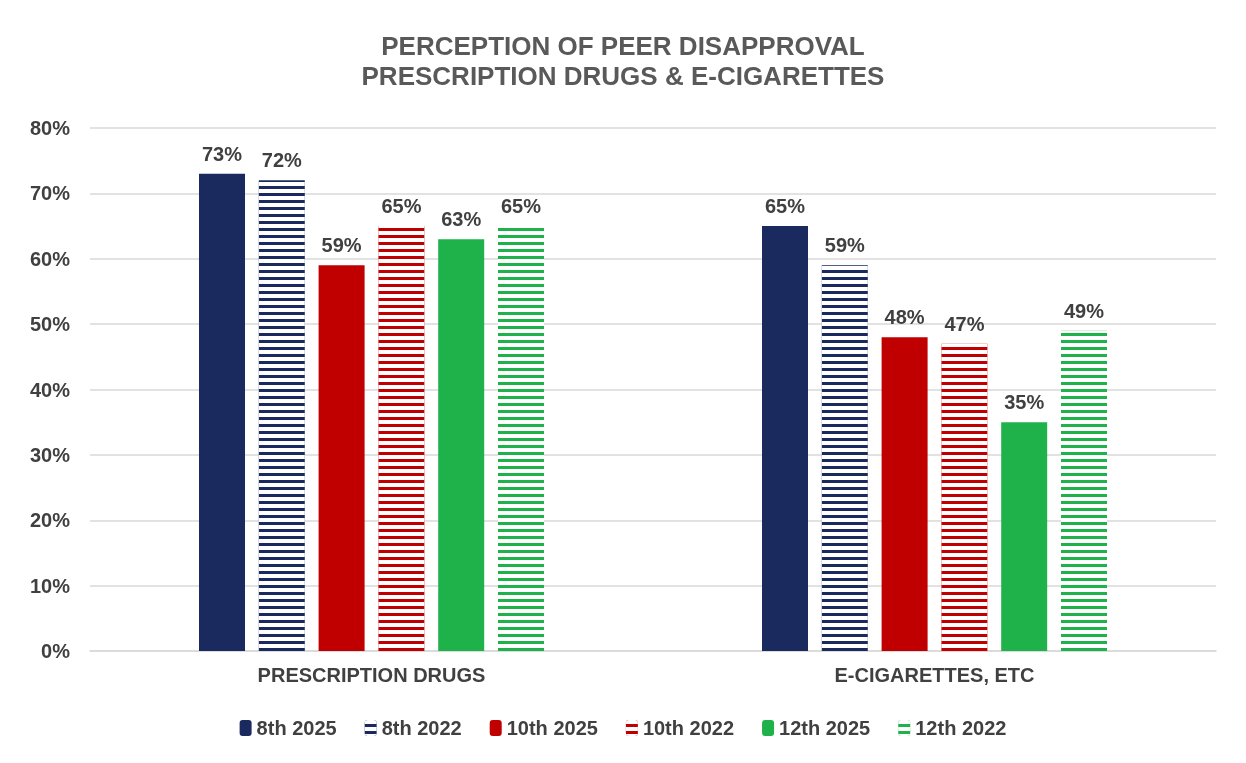 The height and width of the screenshot is (763, 1246). I want to click on legend-label: 8th 2022, so click(421, 728).